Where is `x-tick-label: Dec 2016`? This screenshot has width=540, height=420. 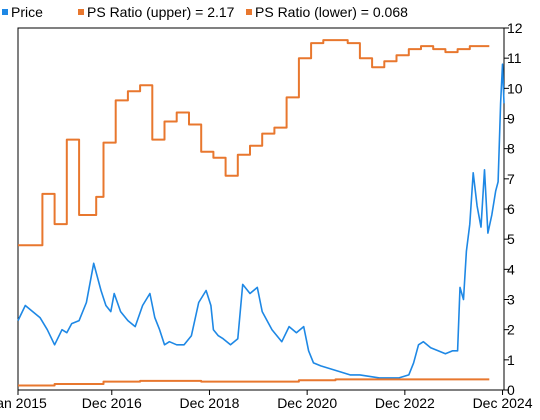
x-tick-label: Dec 2016 is located at coordinates (112, 403).